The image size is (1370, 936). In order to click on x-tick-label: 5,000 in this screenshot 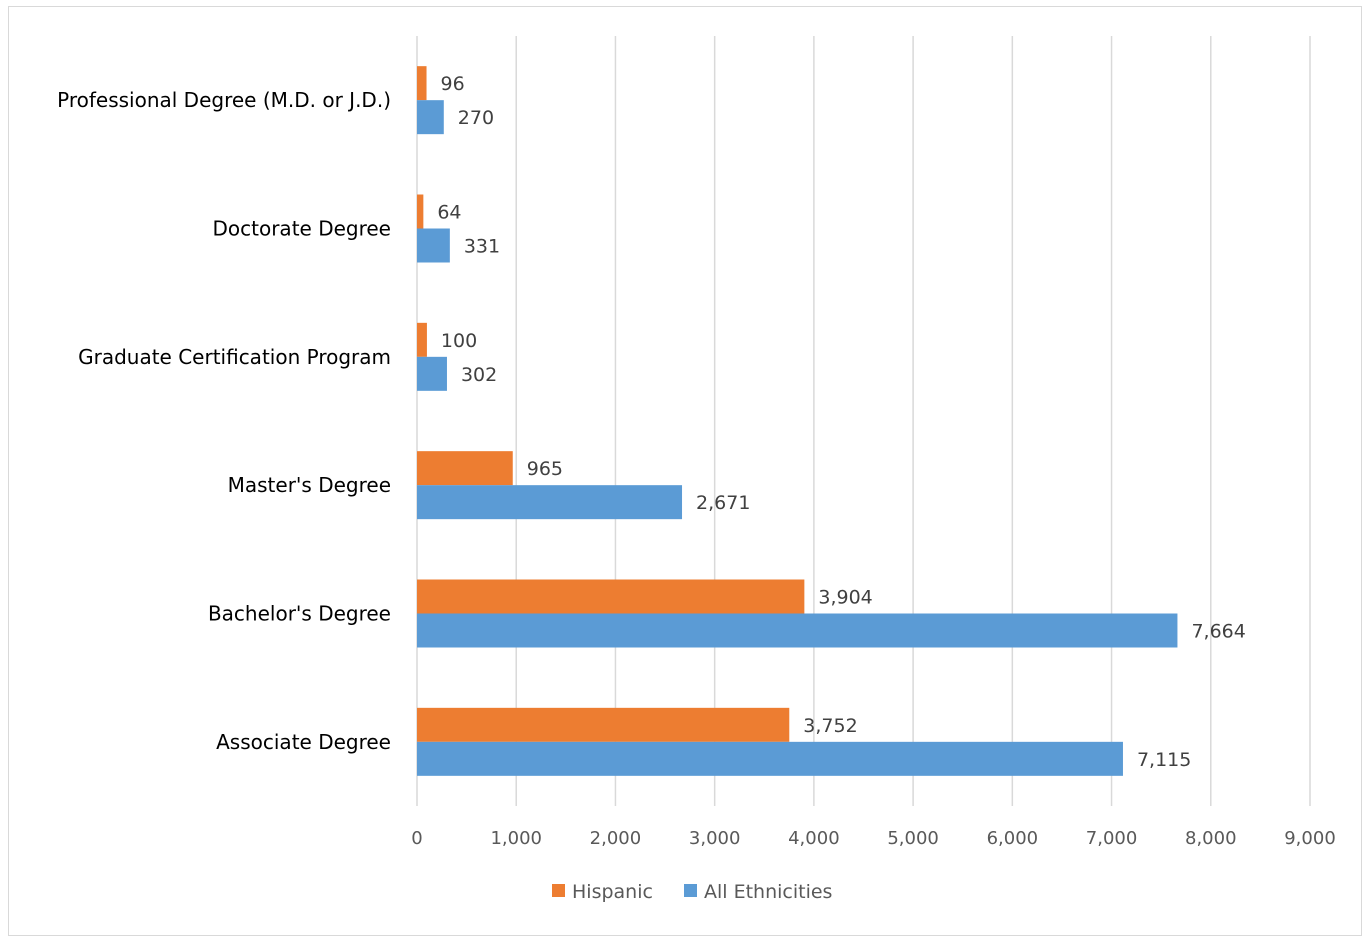, I will do `click(913, 838)`.